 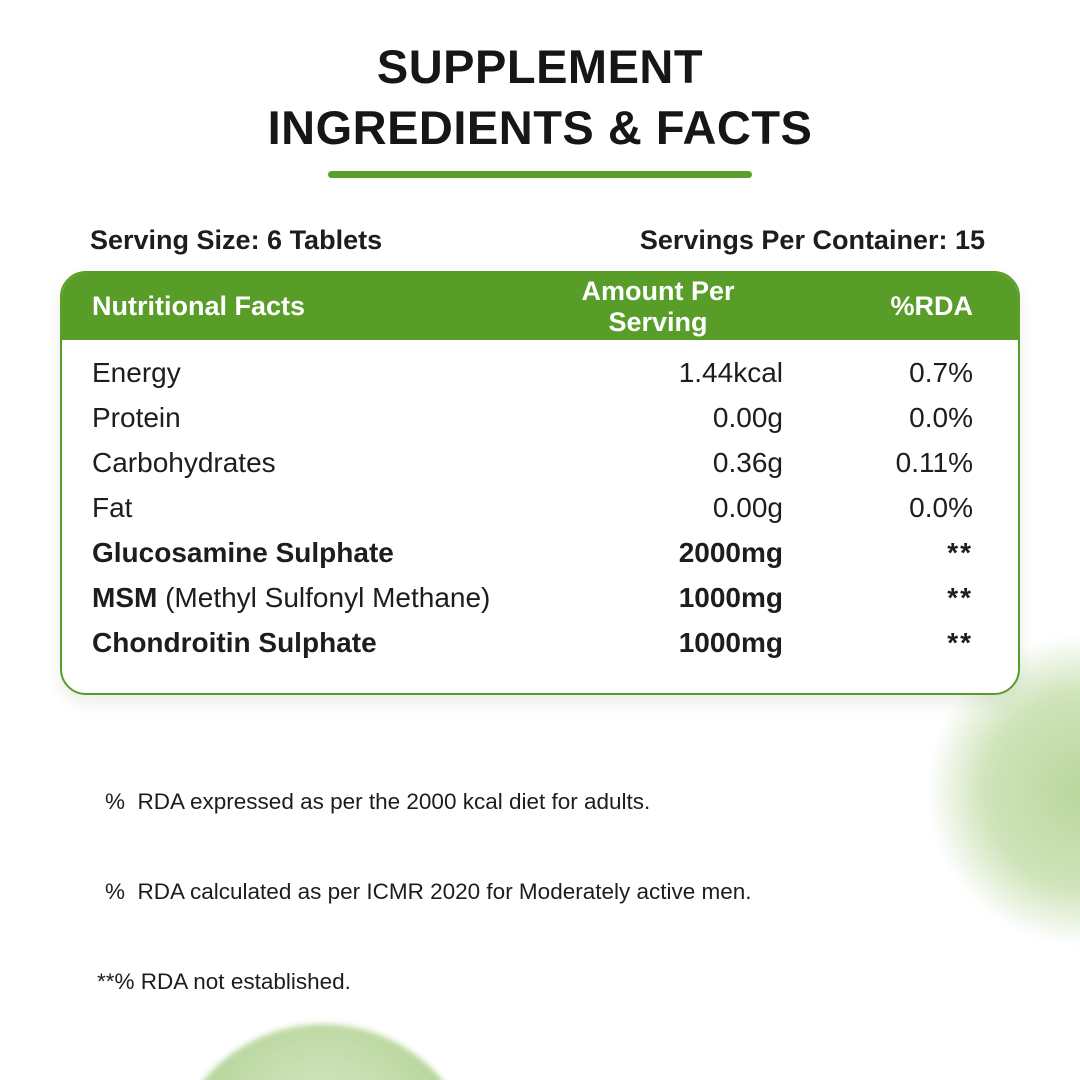 What do you see at coordinates (234, 642) in the screenshot?
I see `row-name: Chondroitin Sulphate` at bounding box center [234, 642].